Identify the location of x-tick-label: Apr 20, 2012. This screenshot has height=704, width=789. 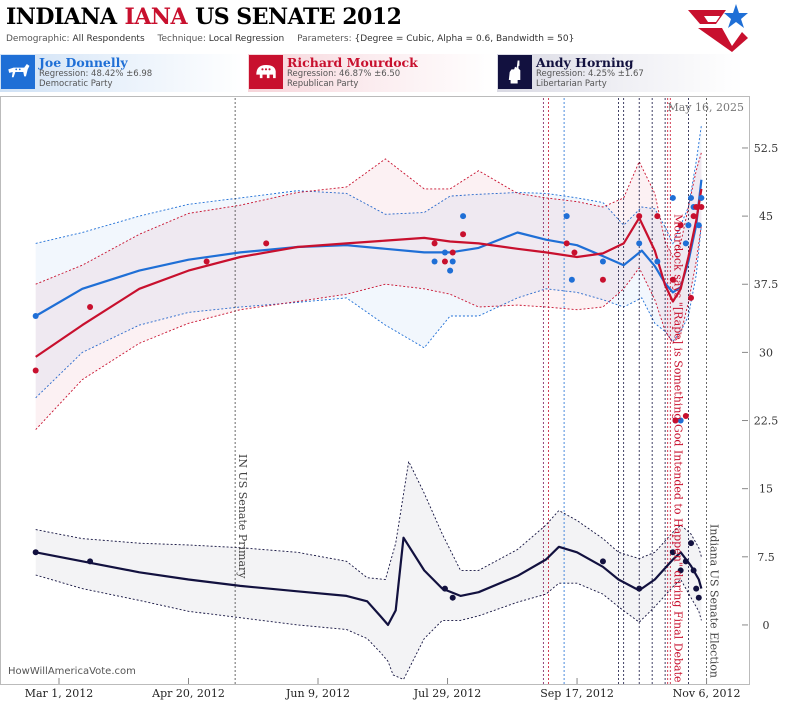
(188, 693).